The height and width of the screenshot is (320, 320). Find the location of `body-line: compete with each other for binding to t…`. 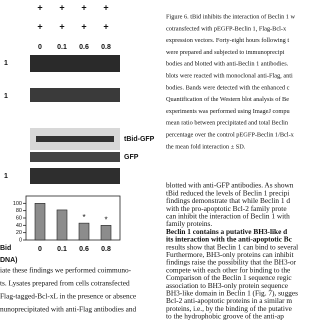

body-line: compete with each other for binding to t… is located at coordinates (228, 269).